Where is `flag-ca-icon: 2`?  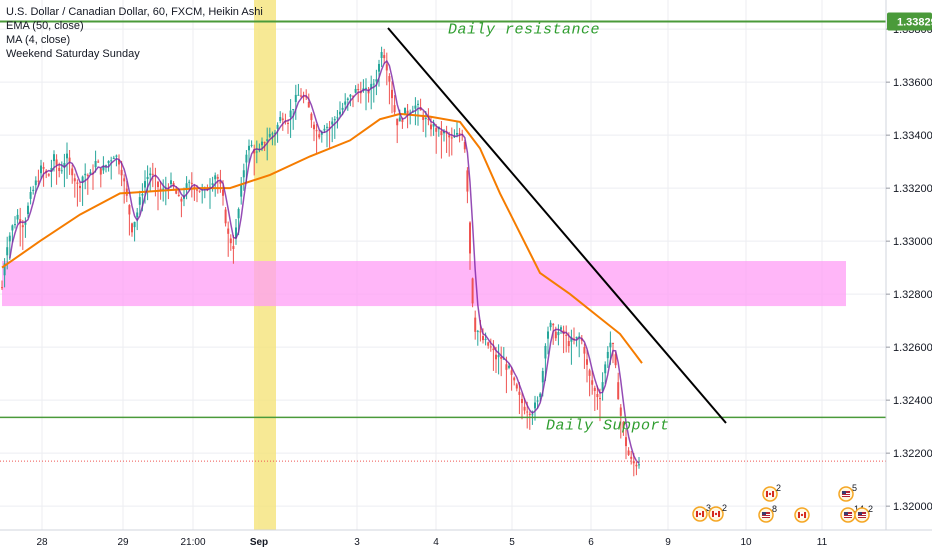 flag-ca-icon: 2 is located at coordinates (717, 512).